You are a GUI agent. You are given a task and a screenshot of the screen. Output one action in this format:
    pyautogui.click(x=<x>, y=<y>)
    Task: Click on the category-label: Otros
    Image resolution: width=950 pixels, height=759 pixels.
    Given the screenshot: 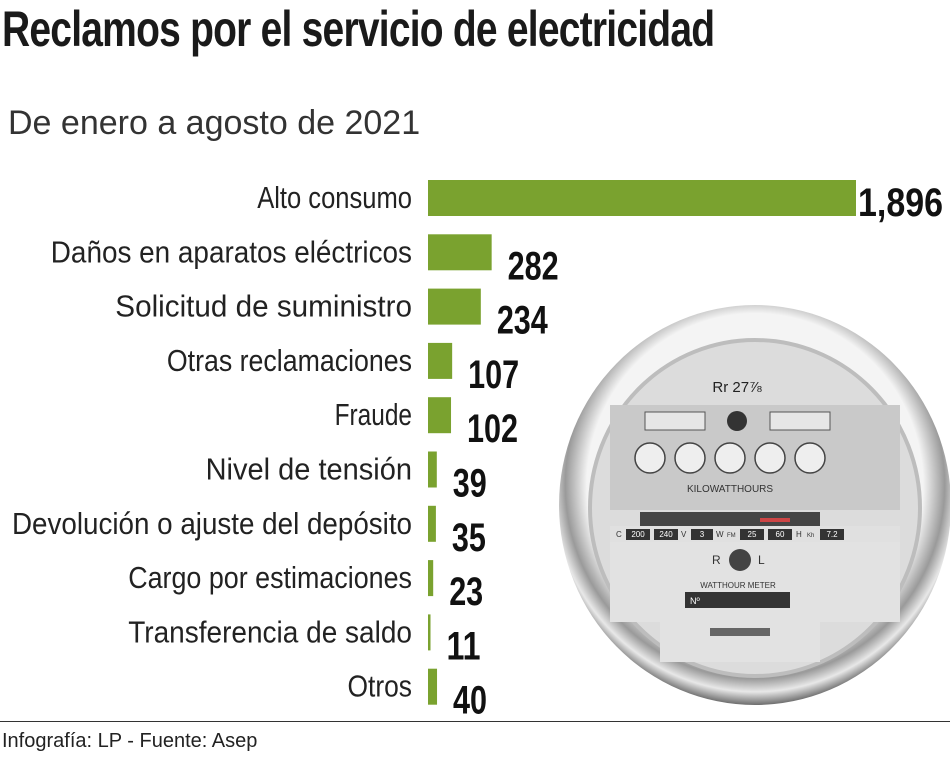 What is the action you would take?
    pyautogui.click(x=380, y=686)
    